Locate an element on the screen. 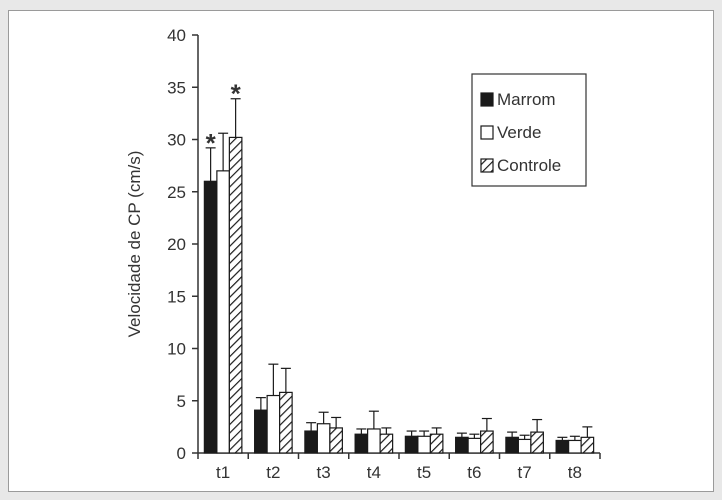 Image resolution: width=722 pixels, height=500 pixels. bar-controle-t1 is located at coordinates (235, 295).